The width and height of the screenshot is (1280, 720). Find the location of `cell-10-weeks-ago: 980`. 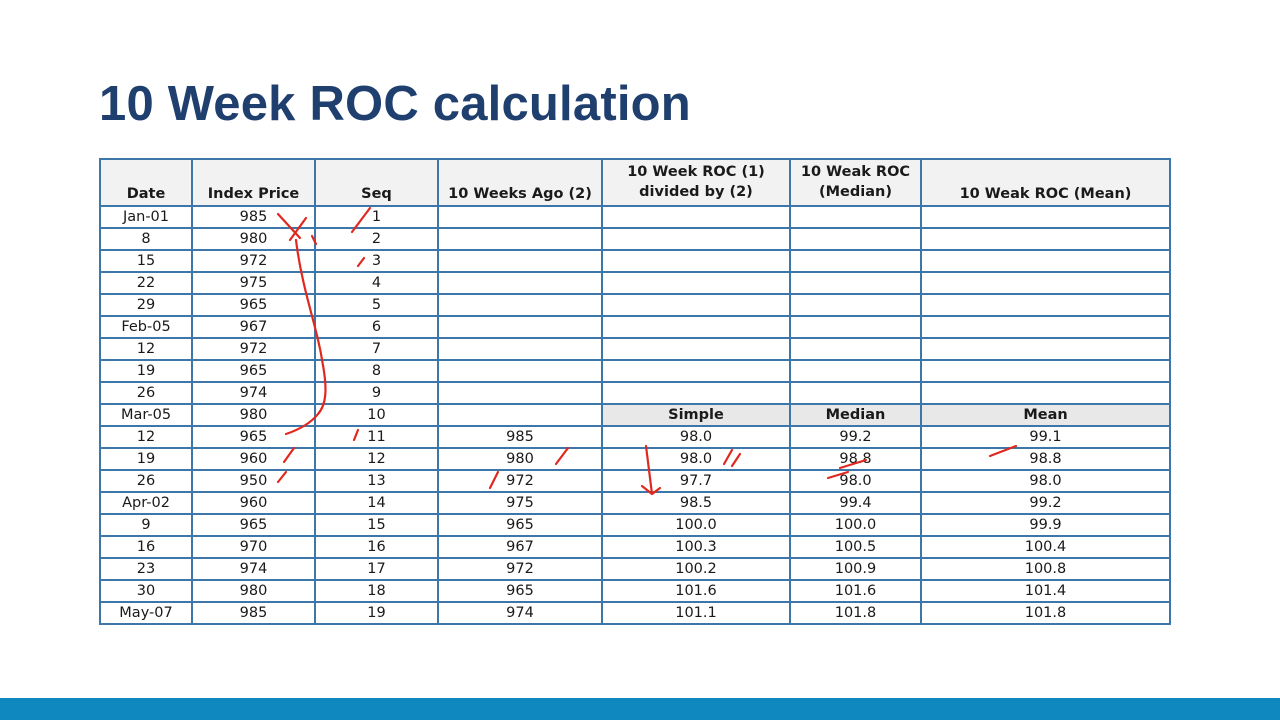

cell-10-weeks-ago: 980 is located at coordinates (520, 459).